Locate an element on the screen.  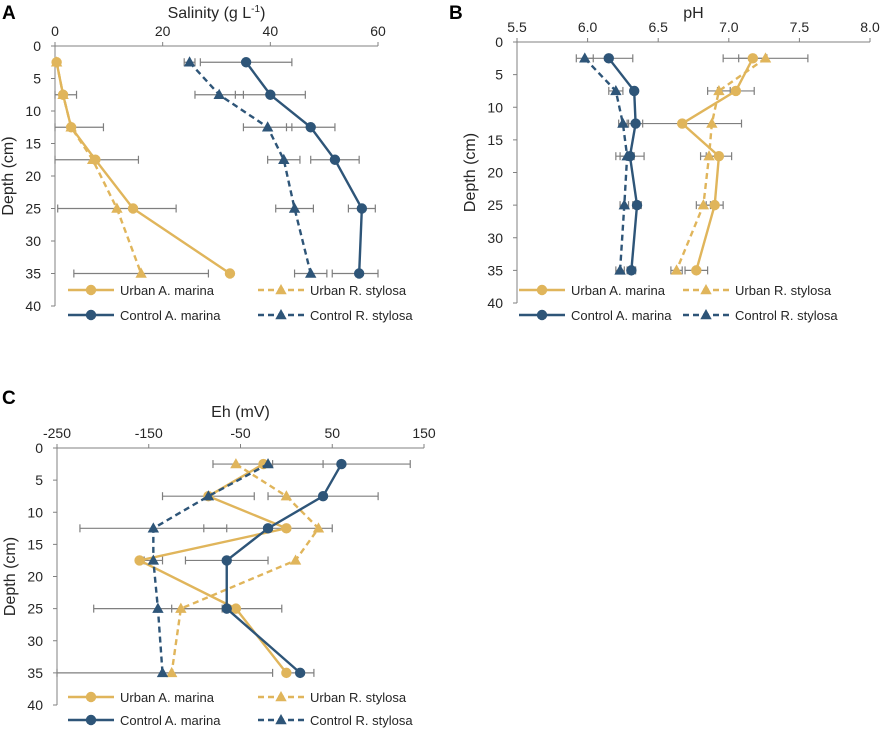
x-tick-label: 5.5 is located at coordinates (517, 27).